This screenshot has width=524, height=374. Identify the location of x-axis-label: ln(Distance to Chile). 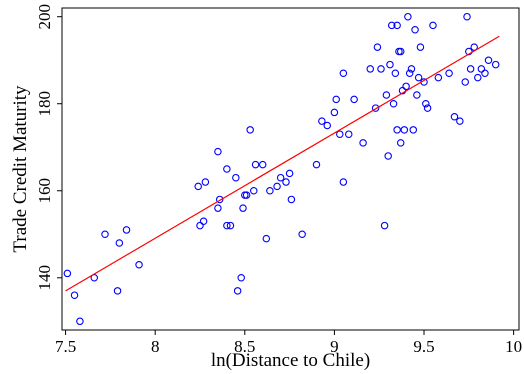
(290, 360).